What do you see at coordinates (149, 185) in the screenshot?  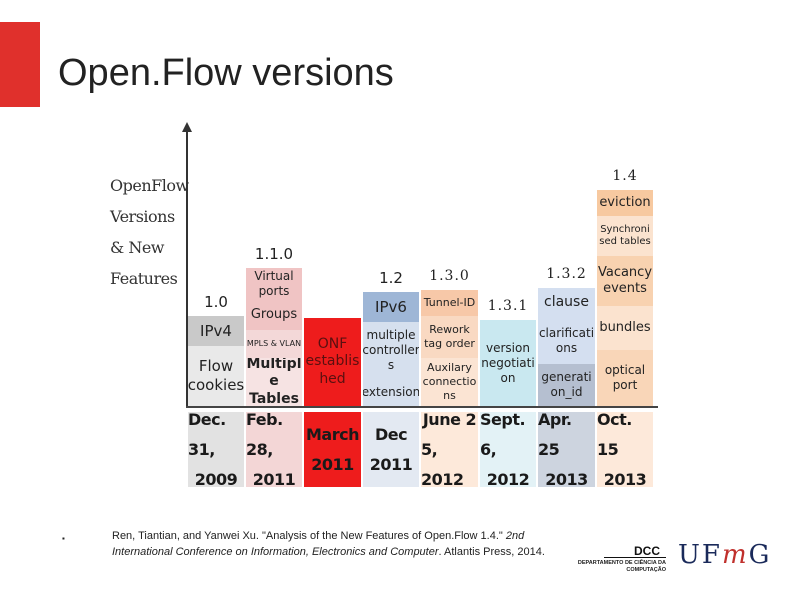 I see `side-label-line: OpenFlow` at bounding box center [149, 185].